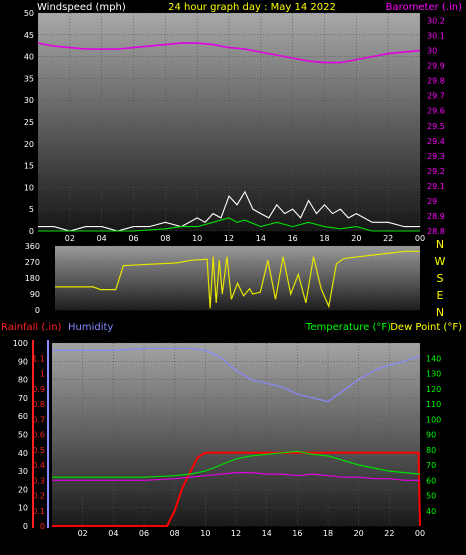 The width and height of the screenshot is (466, 555). I want to click on barometer-y-tick: 28.9, so click(436, 216).